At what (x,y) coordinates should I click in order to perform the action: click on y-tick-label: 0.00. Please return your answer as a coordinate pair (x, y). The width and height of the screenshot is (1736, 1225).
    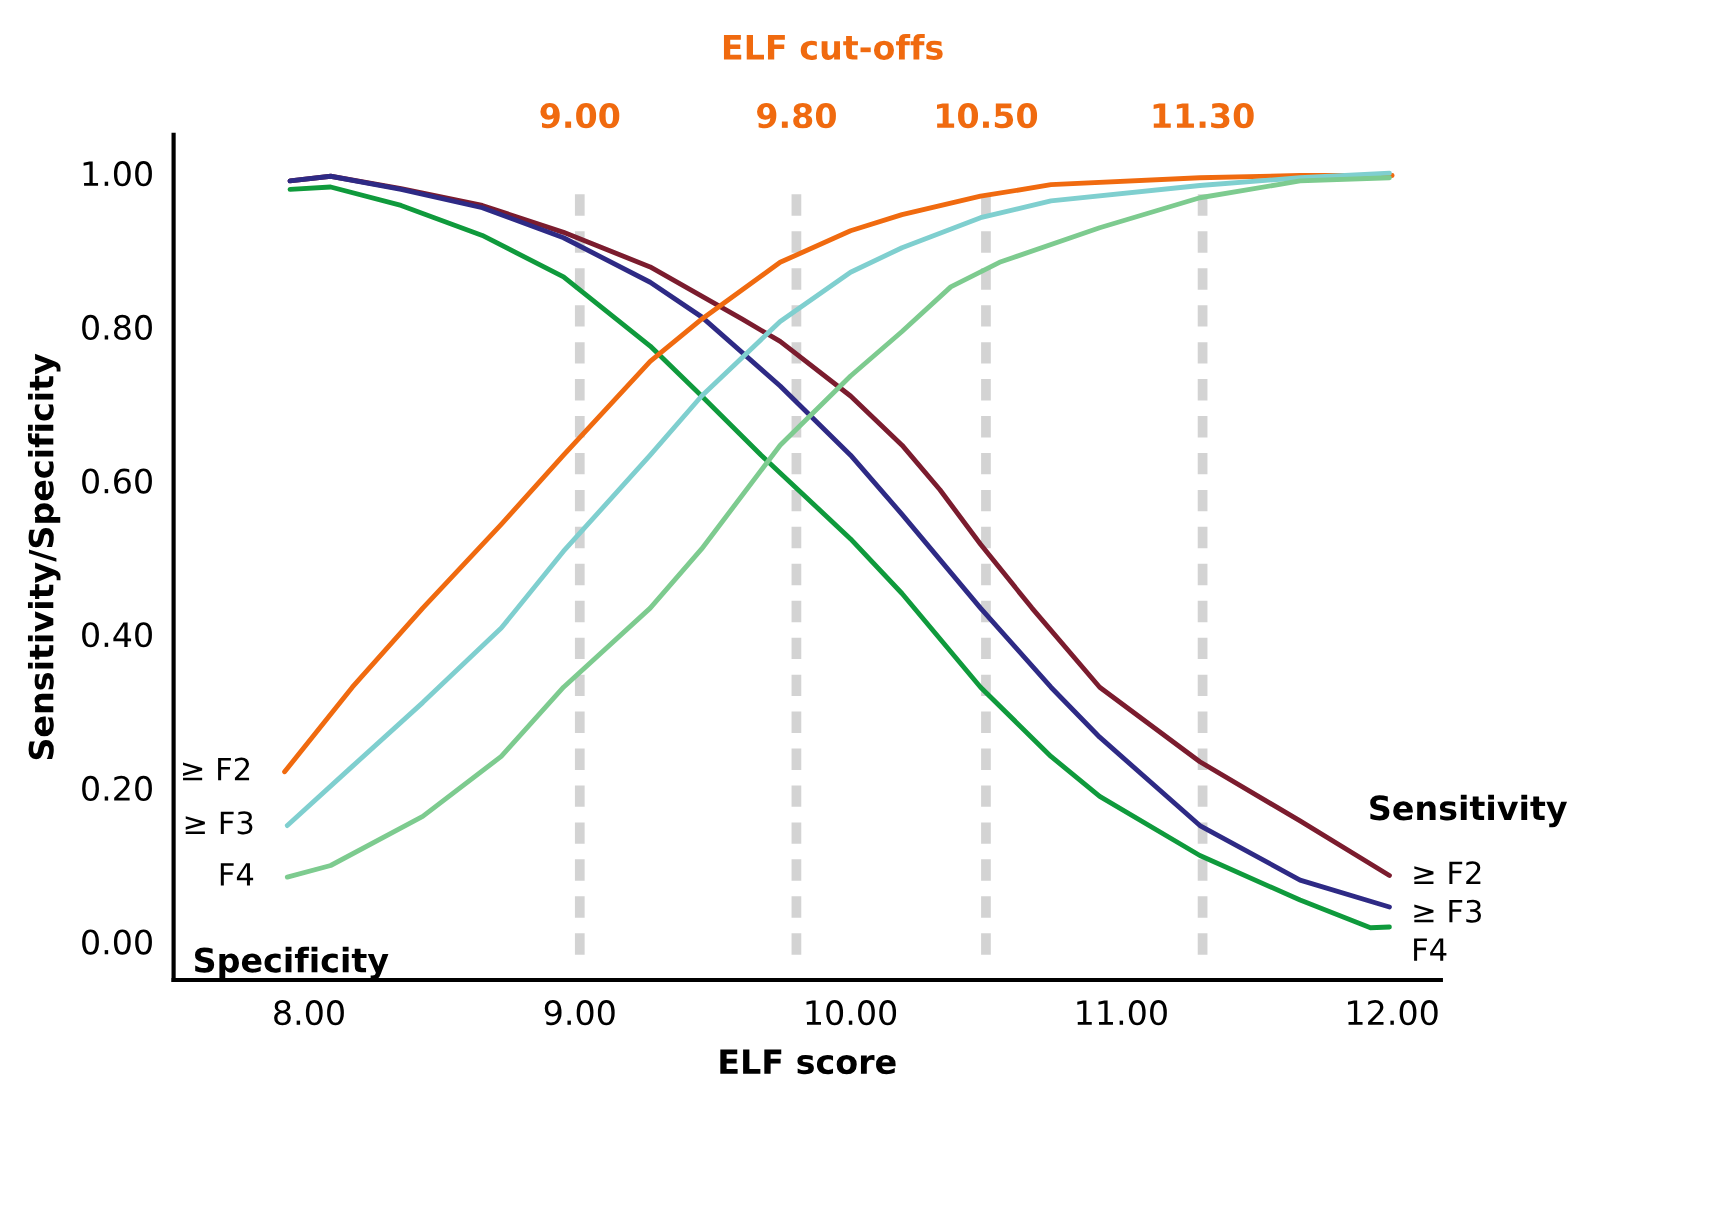
    Looking at the image, I should click on (117, 942).